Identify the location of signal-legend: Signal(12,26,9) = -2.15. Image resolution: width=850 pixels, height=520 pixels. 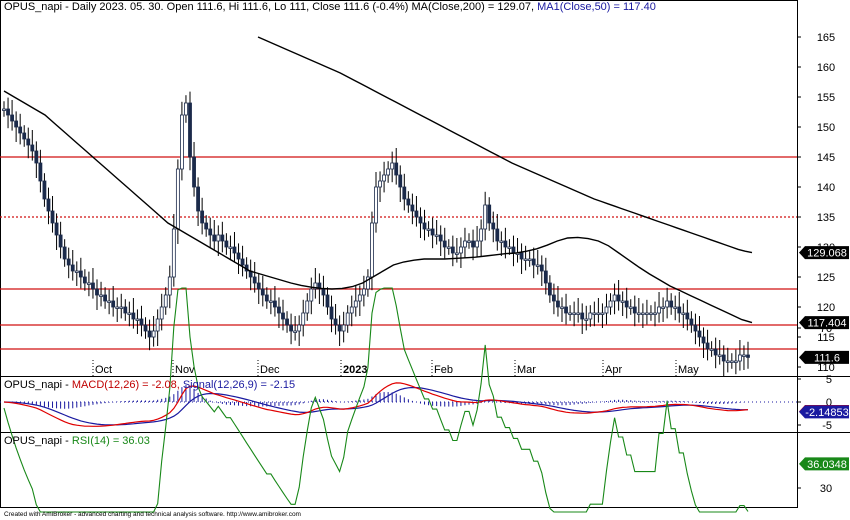
(239, 385).